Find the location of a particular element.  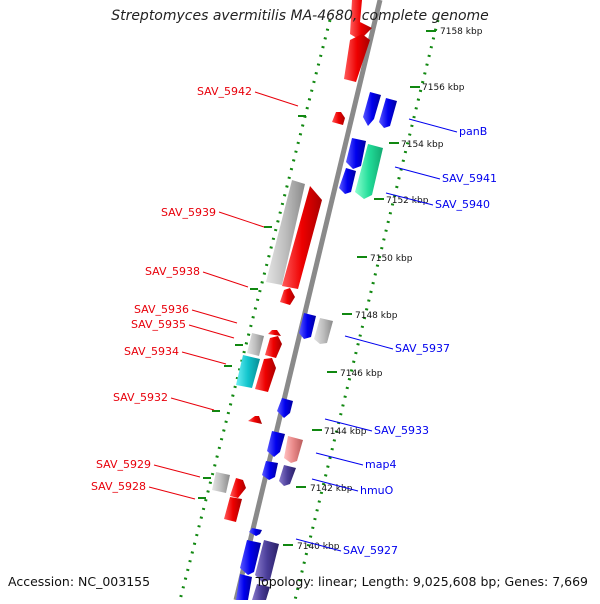

scale-tick-label: 7152 kbp is located at coordinates (407, 201).